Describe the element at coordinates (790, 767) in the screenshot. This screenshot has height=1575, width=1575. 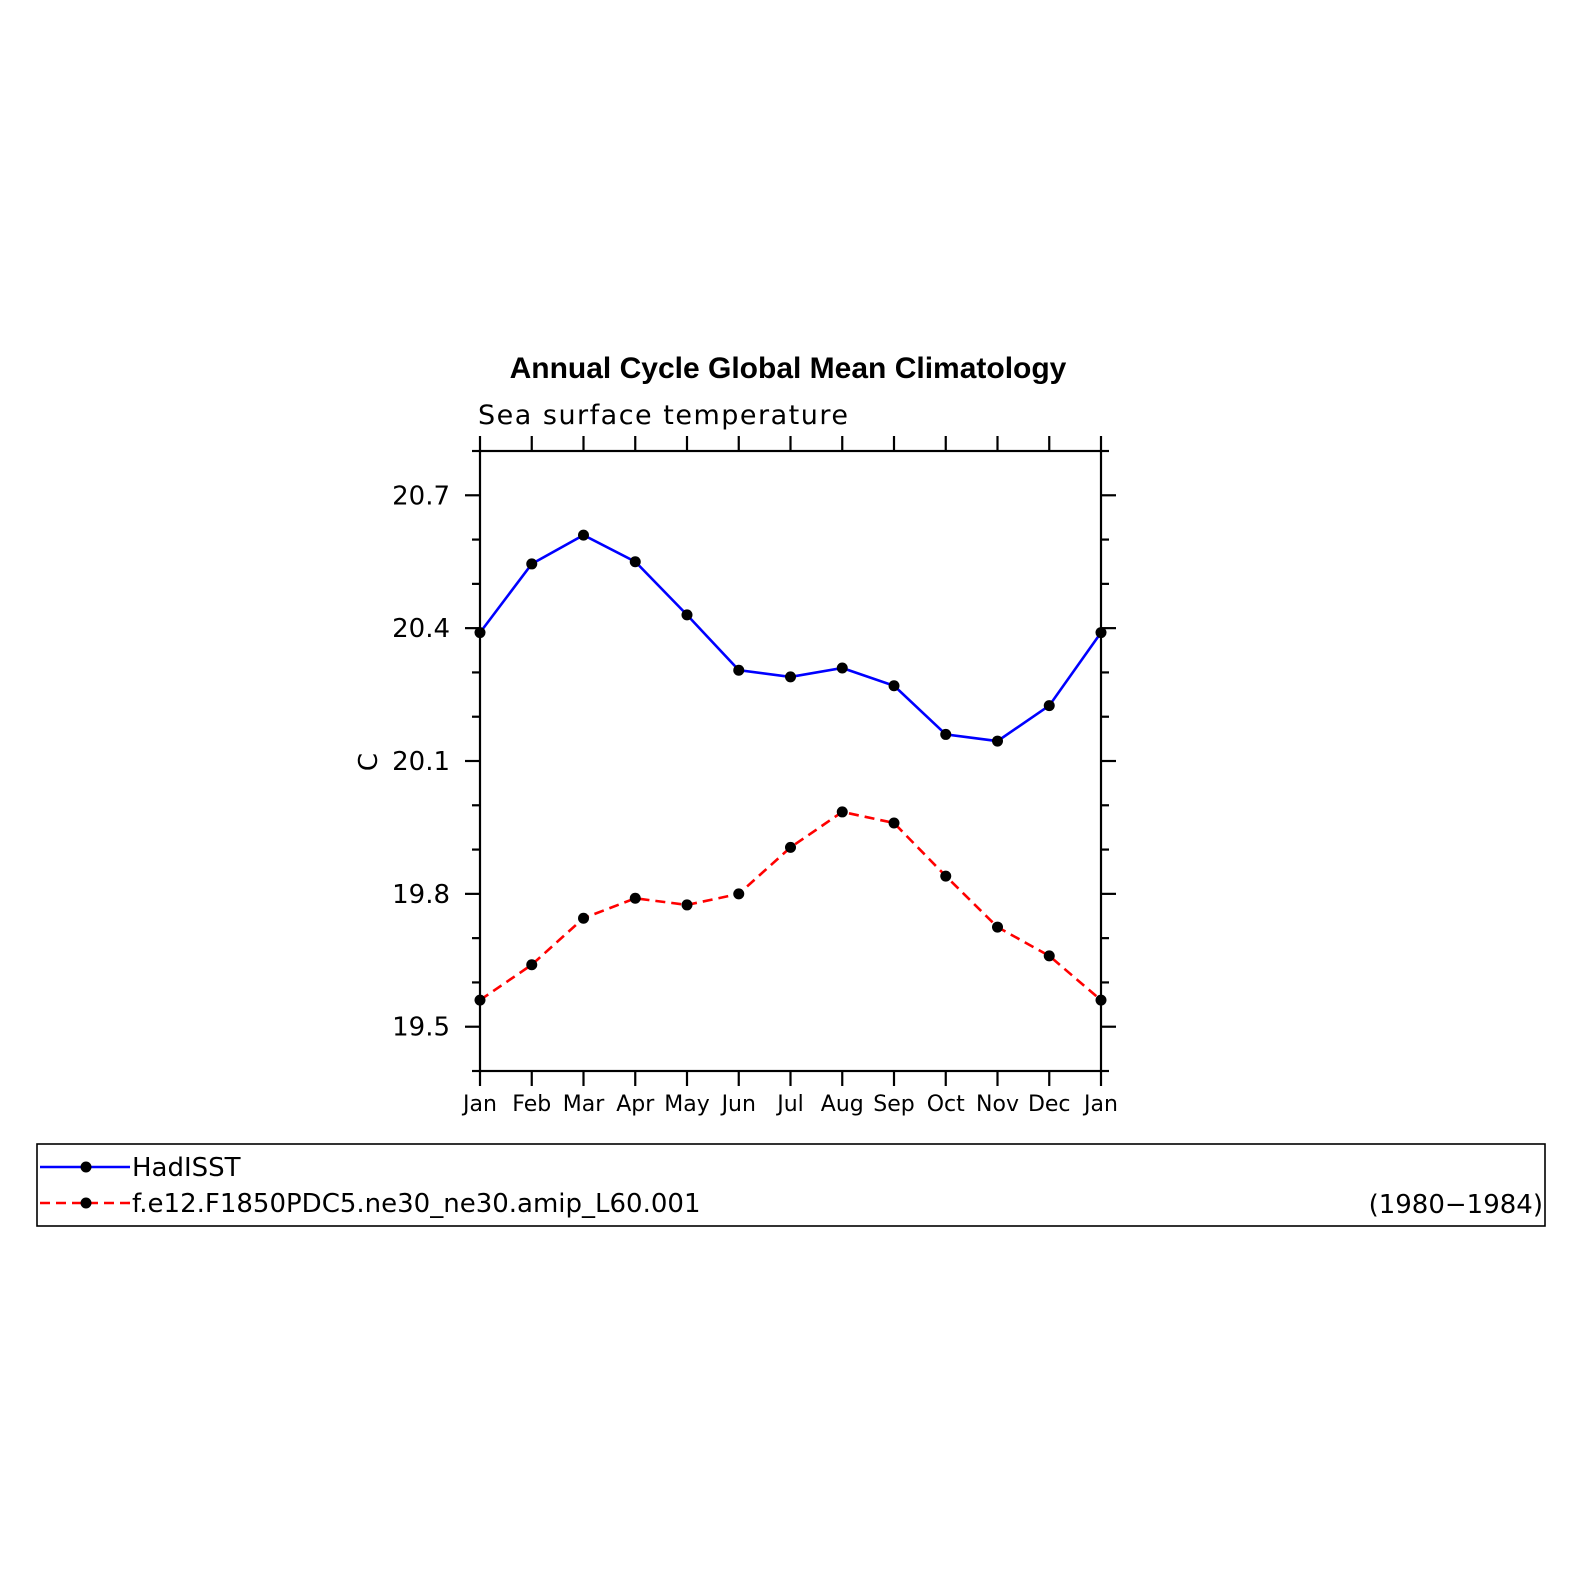
I see `series-lines` at that location.